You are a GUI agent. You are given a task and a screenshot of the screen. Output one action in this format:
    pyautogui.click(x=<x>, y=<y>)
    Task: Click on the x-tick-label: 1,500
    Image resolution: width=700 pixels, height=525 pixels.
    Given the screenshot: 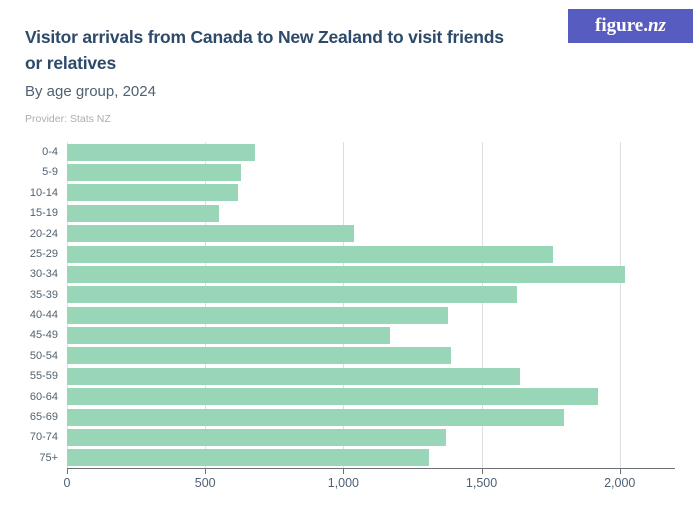 What is the action you would take?
    pyautogui.click(x=481, y=483)
    